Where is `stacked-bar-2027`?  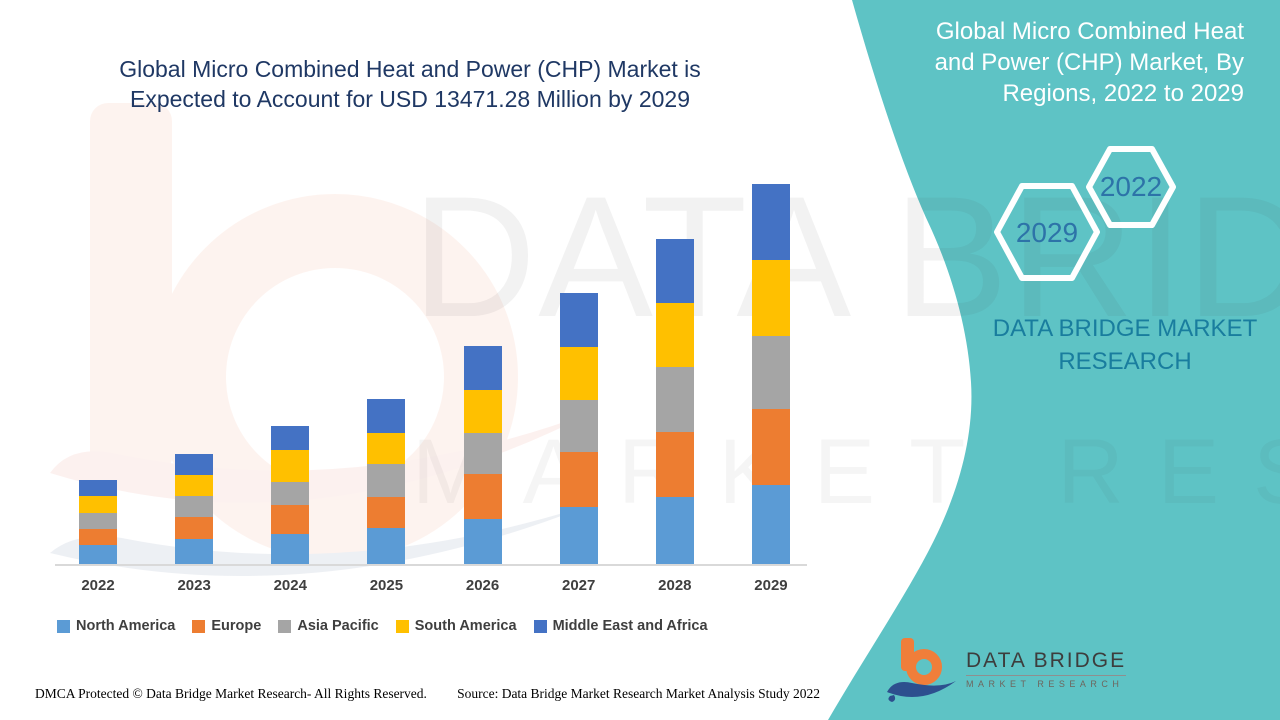 stacked-bar-2027 is located at coordinates (578, 428).